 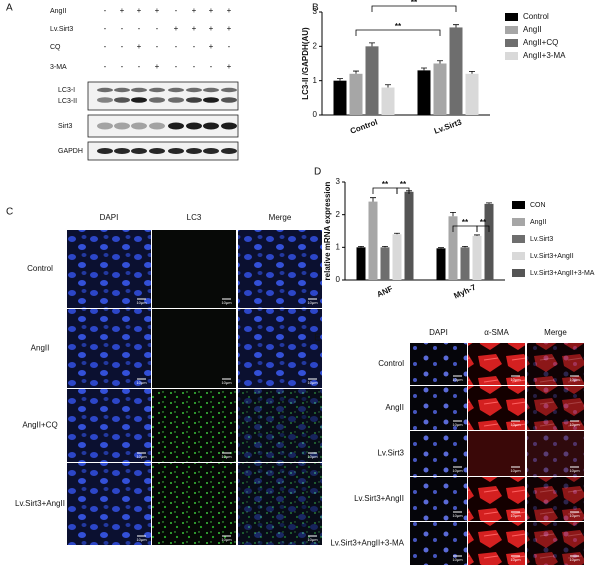 I want to click on y-tick-label: 1, so click(x=315, y=80).